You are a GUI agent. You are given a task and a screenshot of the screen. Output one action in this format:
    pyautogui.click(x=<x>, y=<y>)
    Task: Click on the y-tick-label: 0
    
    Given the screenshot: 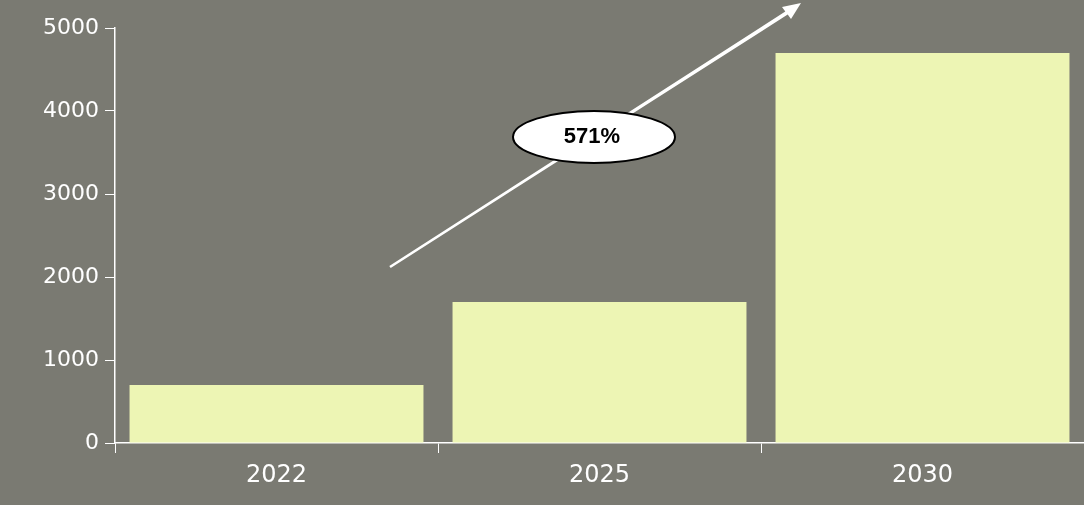 What is the action you would take?
    pyautogui.click(x=92, y=441)
    